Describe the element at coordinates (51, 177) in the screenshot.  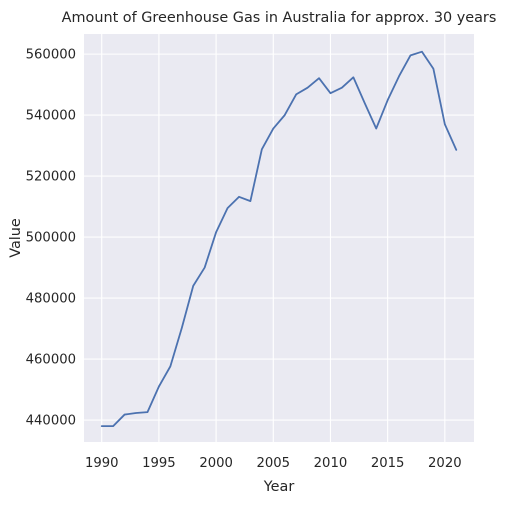
I see `y-tick-label: 520000` at that location.